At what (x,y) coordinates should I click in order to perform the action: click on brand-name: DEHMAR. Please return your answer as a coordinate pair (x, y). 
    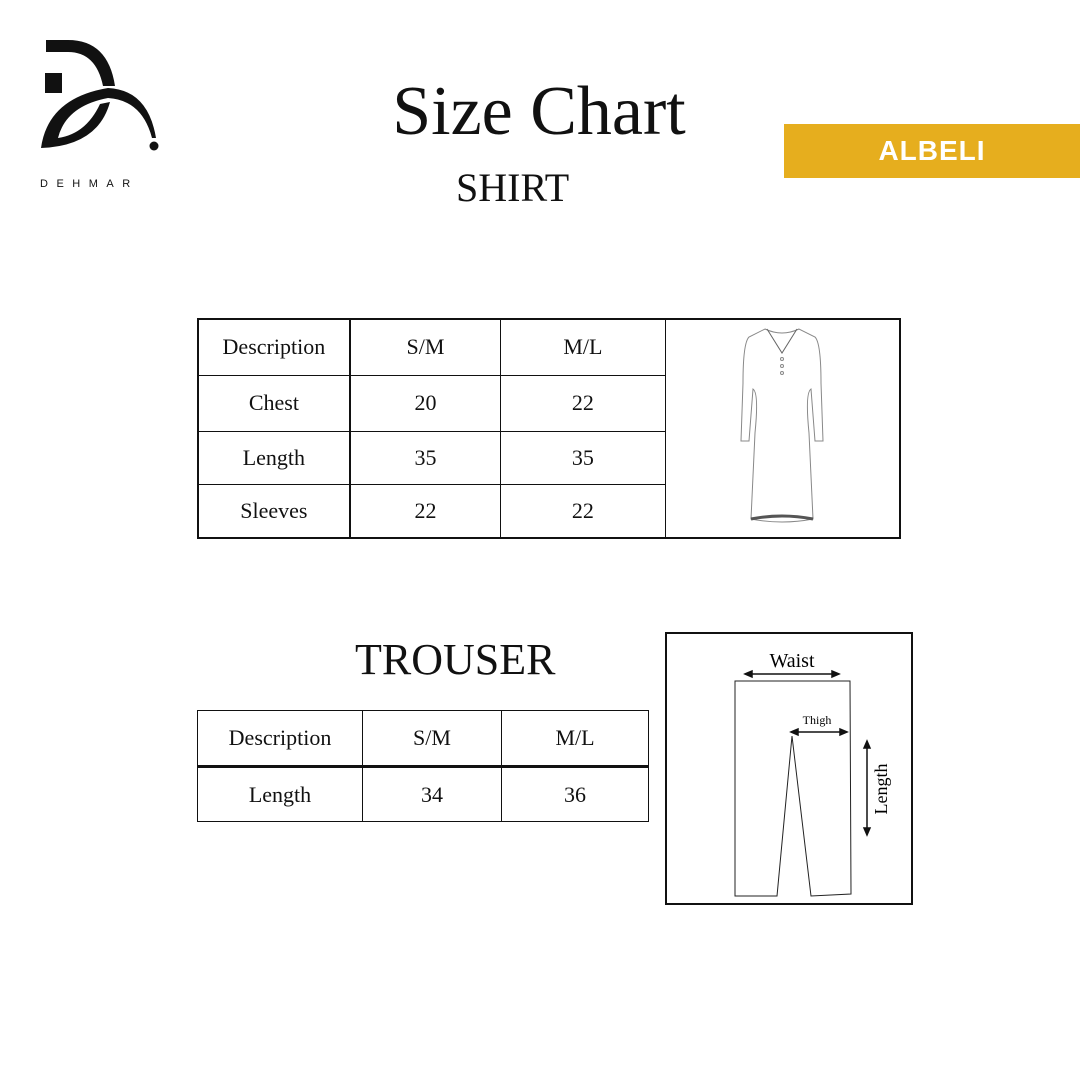
    Looking at the image, I should click on (89, 184).